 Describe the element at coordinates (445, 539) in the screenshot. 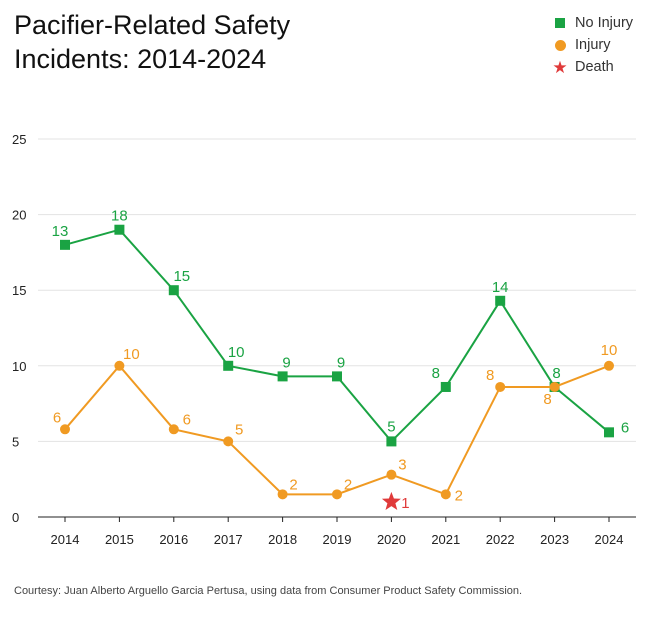

I see `x-tick-label: 2021` at that location.